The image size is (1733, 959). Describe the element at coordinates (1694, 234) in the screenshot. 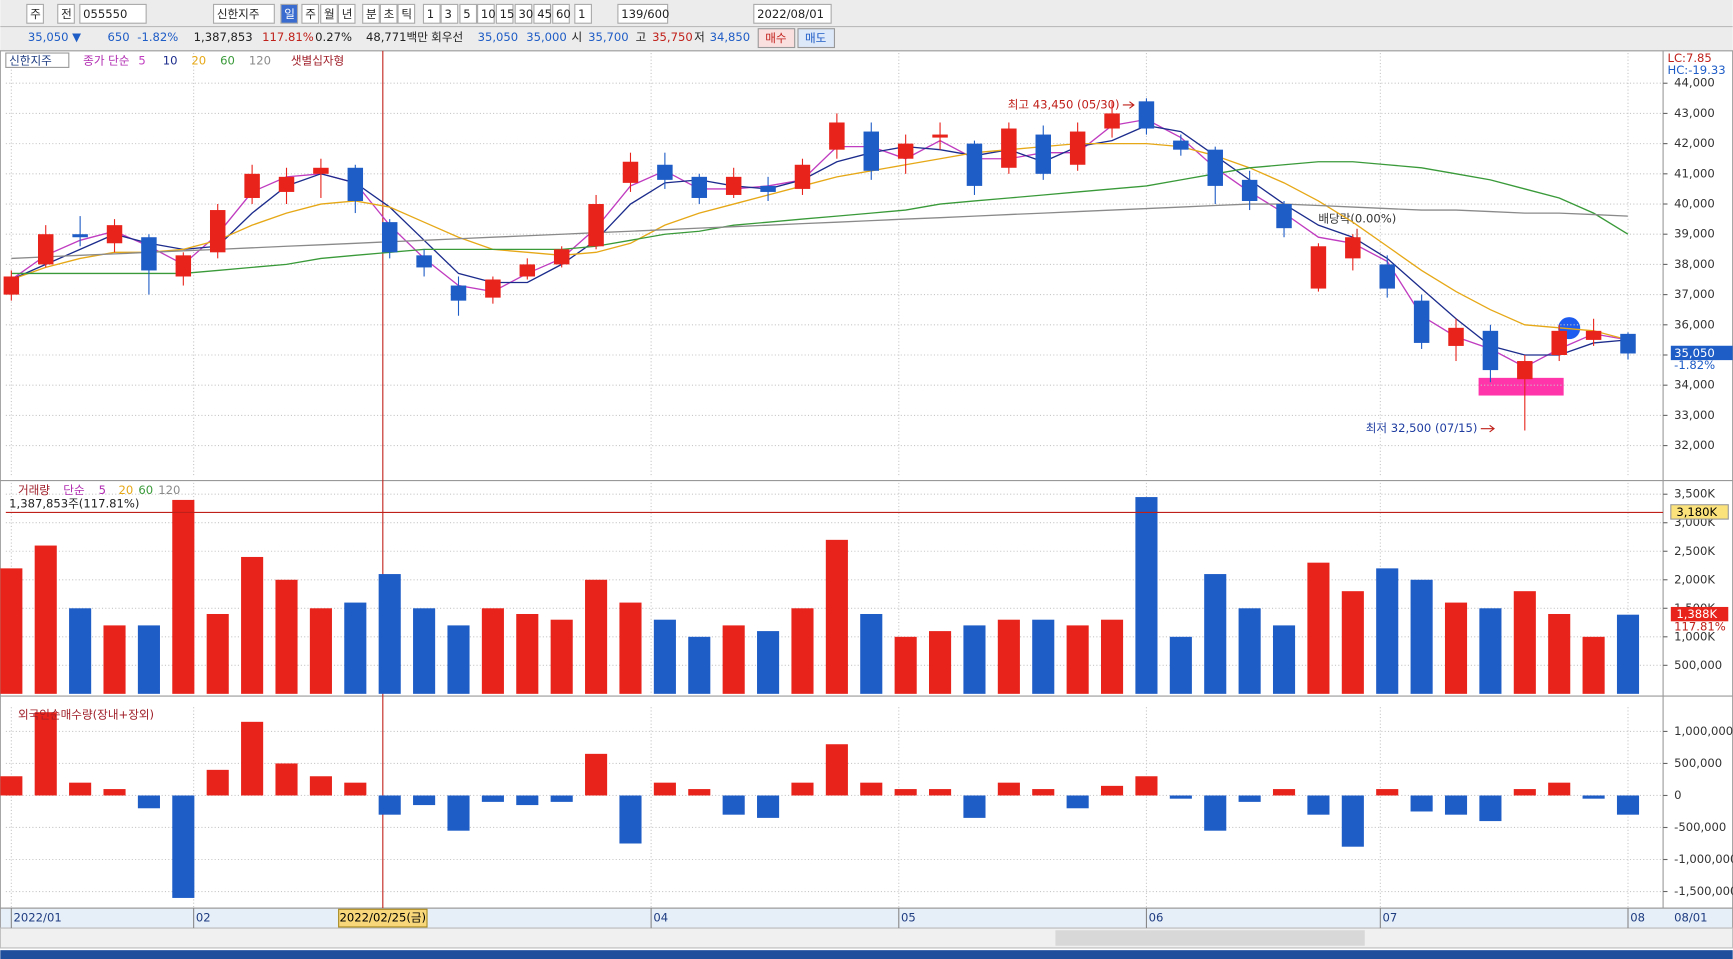

I see `y-tick-label: 39,000` at that location.